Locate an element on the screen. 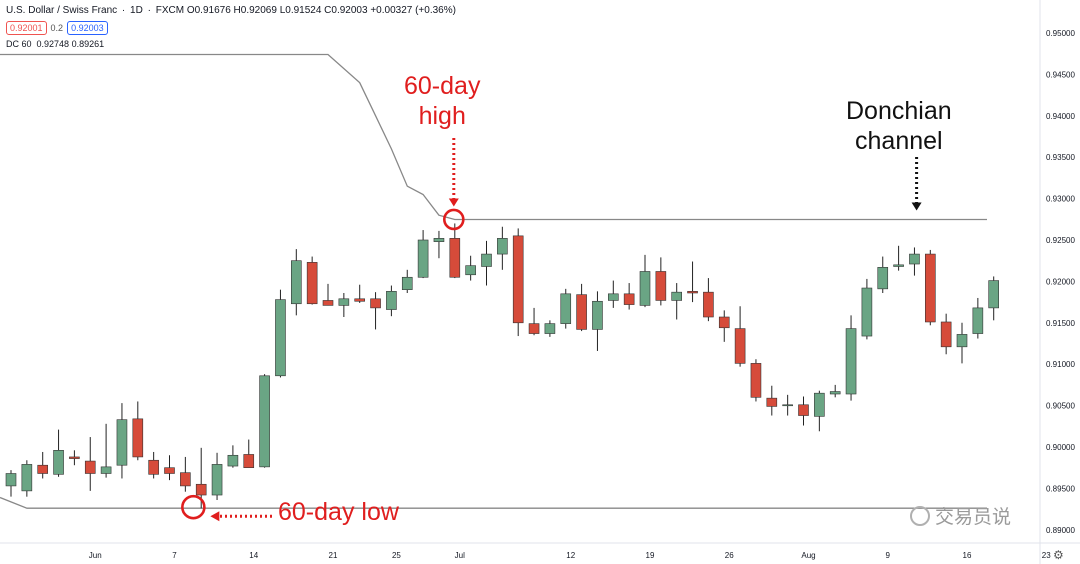  bid-price: 0.92001 is located at coordinates (26, 28).